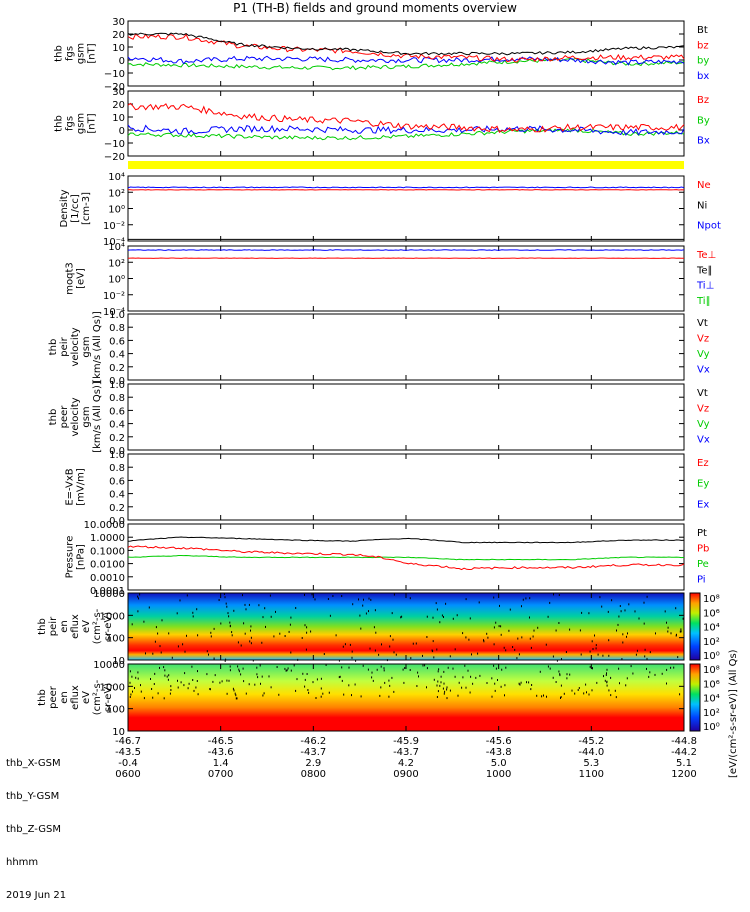 This screenshot has width=750, height=912. Describe the element at coordinates (711, 699) in the screenshot. I see `colorbar-tick-label: 10⁴` at that location.